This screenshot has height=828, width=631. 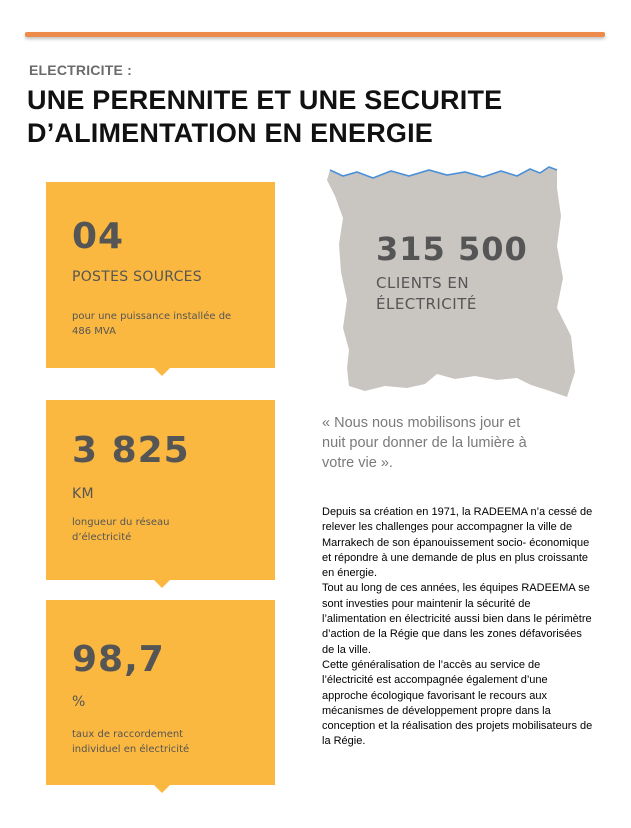 I want to click on stat-description-line-2: individuel en électricité, so click(x=131, y=749).